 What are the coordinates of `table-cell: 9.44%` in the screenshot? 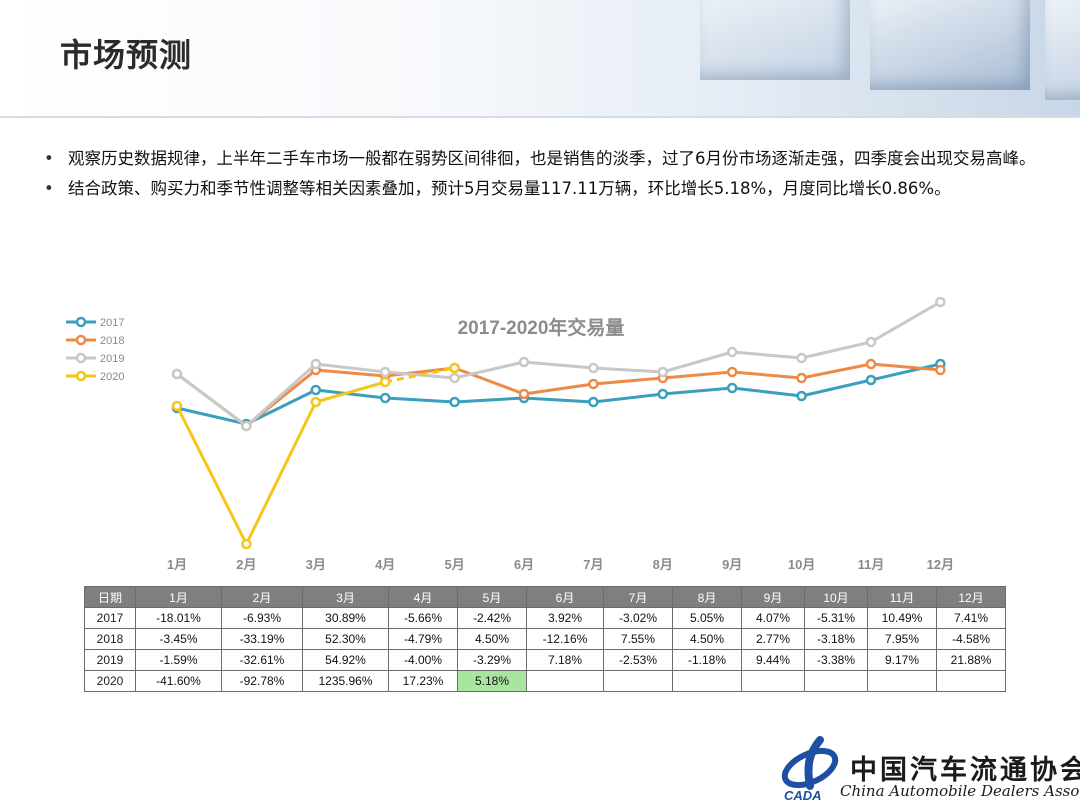 It's located at (773, 660).